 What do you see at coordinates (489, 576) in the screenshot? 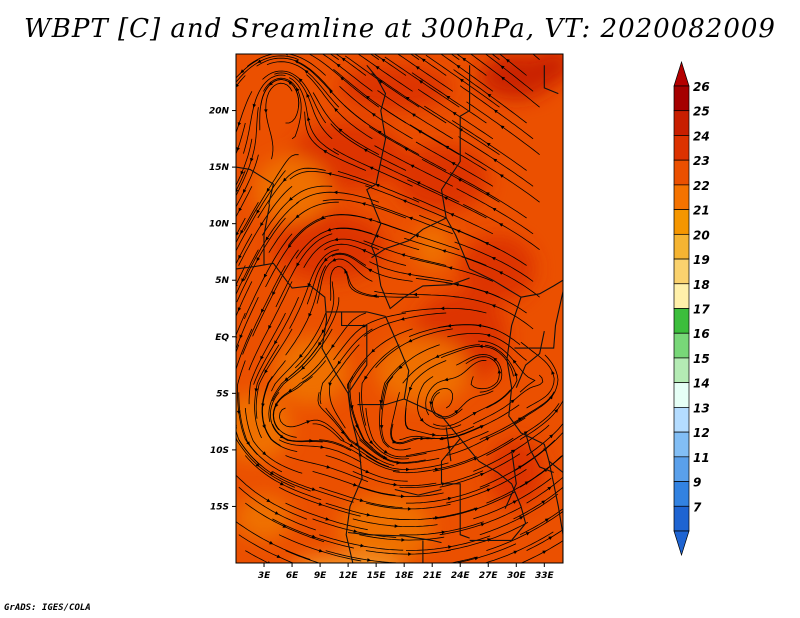
I see `x-tick-label: 27E` at bounding box center [489, 576].